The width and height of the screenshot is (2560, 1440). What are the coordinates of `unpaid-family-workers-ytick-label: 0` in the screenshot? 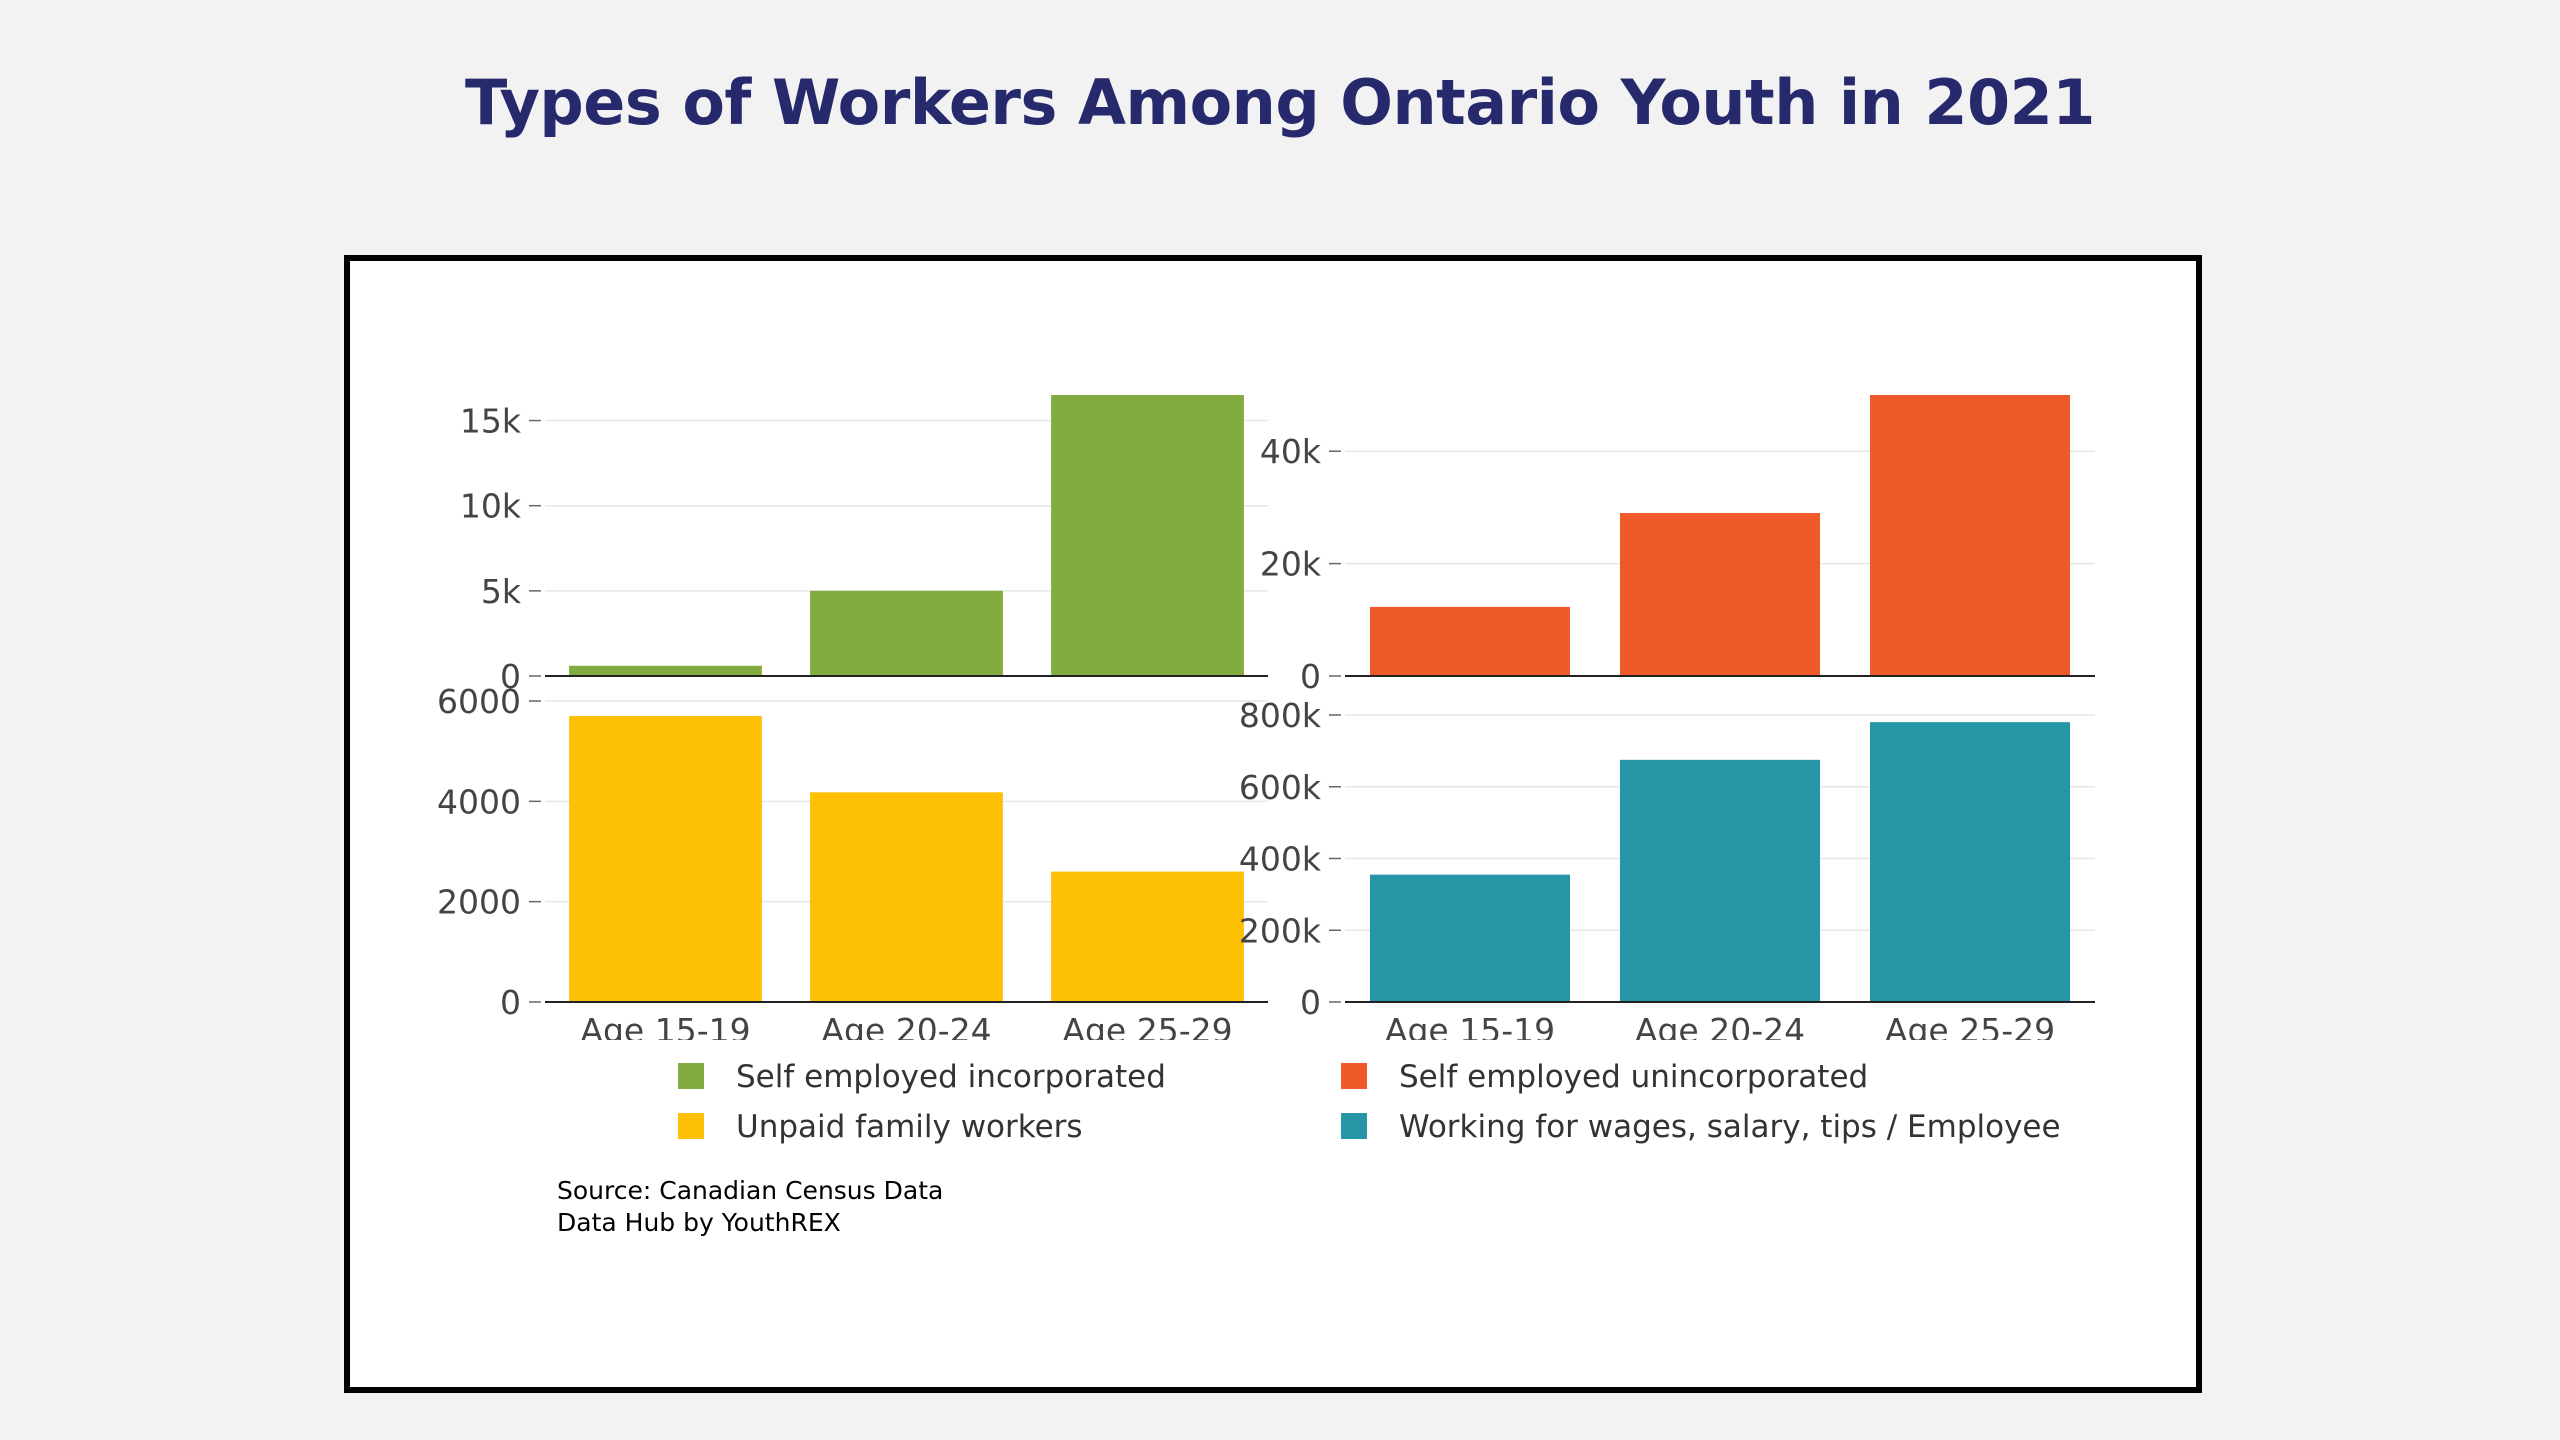 It's located at (510, 1002).